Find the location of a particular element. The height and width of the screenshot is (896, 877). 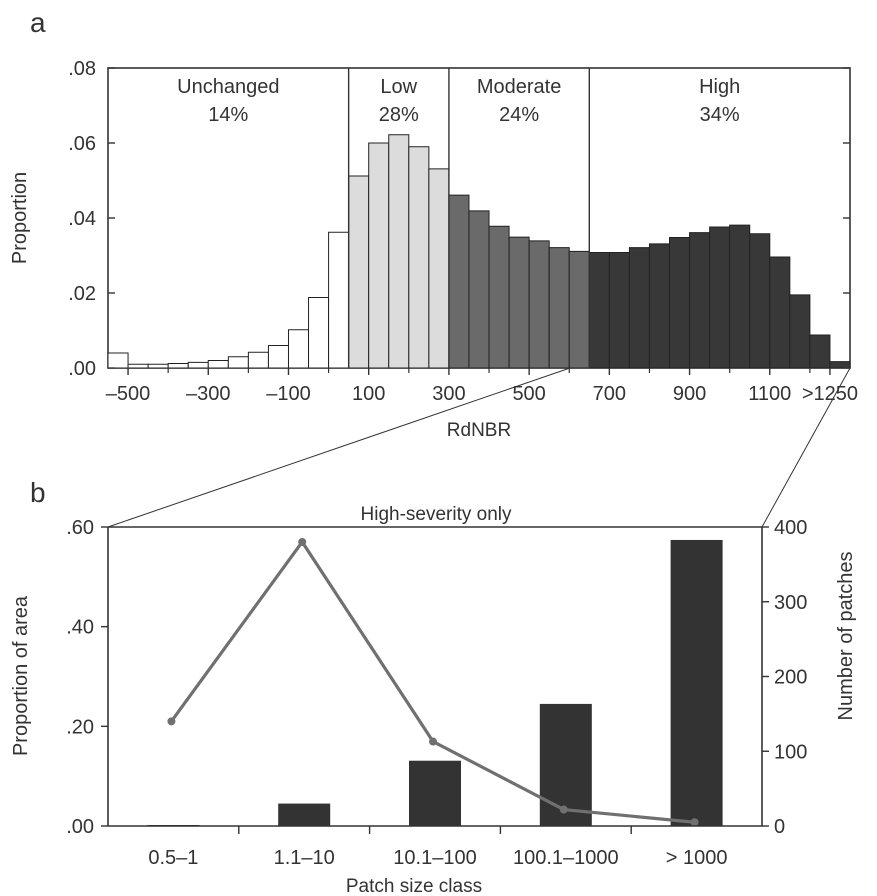

panel-b-y-label: Proportion of area is located at coordinates (21, 675).